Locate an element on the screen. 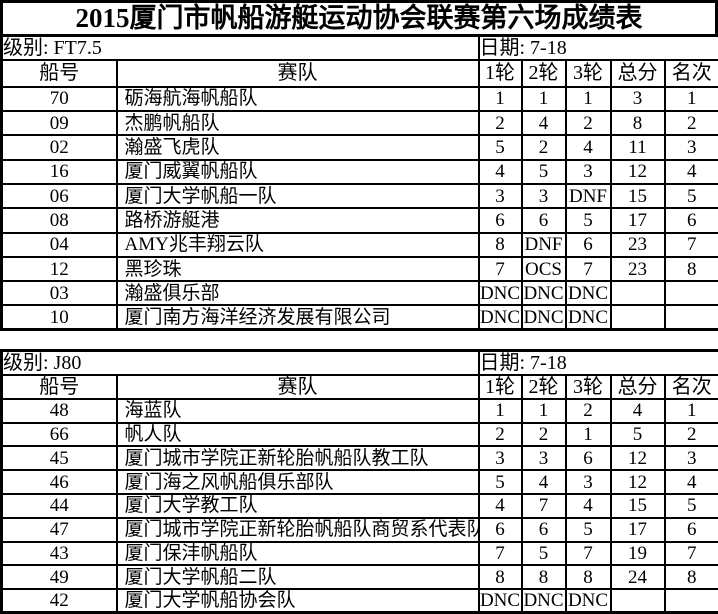 The height and width of the screenshot is (614, 718). column-header-boat-number: 船号 is located at coordinates (59, 387).